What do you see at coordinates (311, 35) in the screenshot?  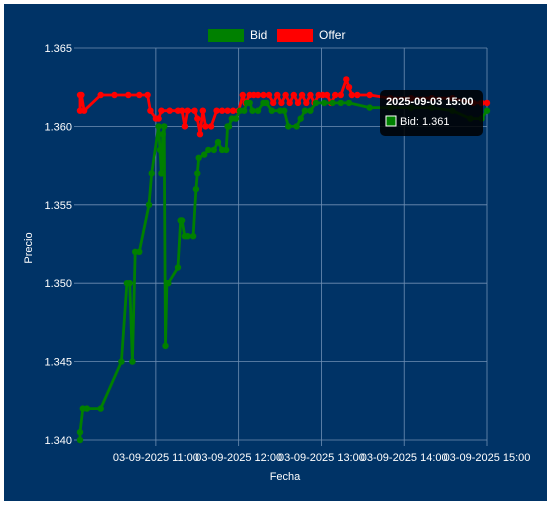 I see `legend-item-offer: Offer` at bounding box center [311, 35].